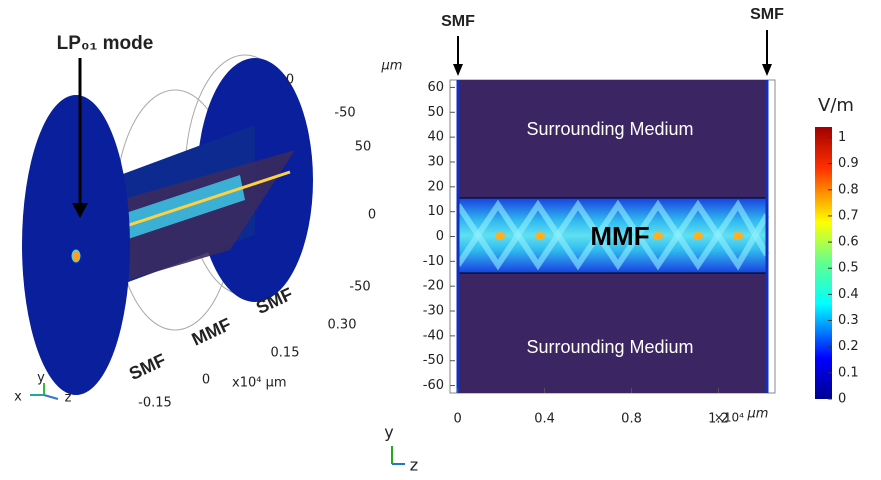  I want to click on y-tick-label: 0, so click(440, 236).